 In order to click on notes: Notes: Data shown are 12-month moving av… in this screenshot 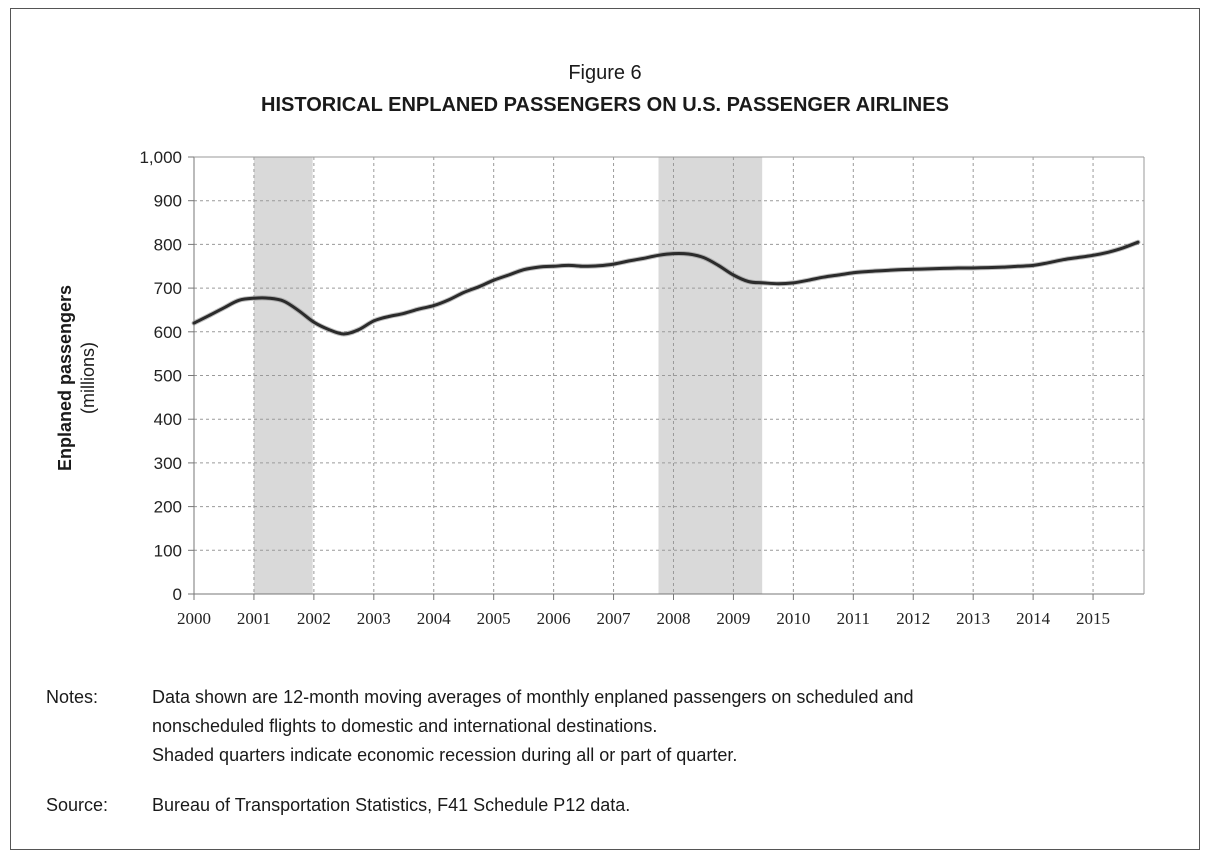, I will do `click(621, 730)`.